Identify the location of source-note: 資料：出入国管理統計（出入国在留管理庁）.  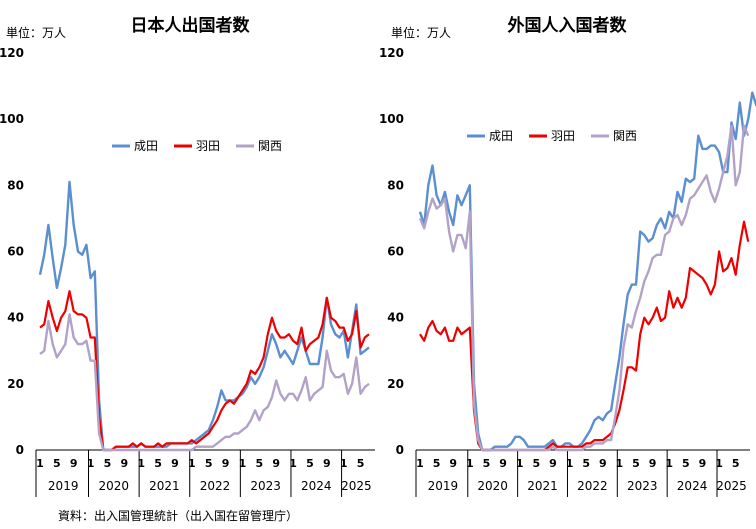
(178, 516).